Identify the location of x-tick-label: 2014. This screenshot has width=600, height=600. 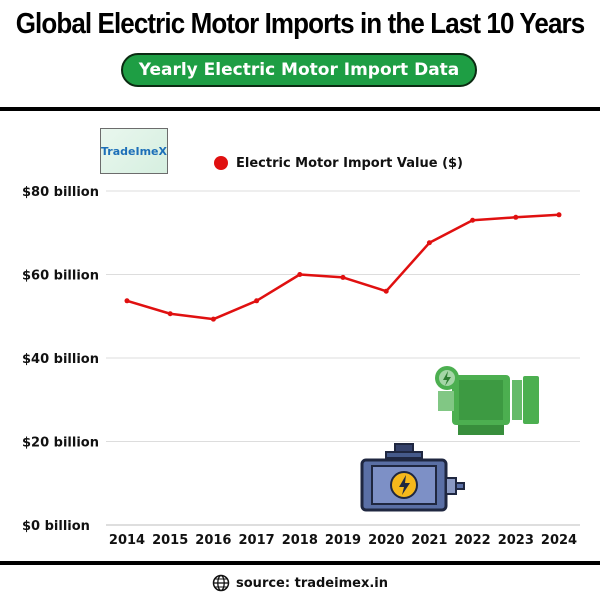
(127, 540).